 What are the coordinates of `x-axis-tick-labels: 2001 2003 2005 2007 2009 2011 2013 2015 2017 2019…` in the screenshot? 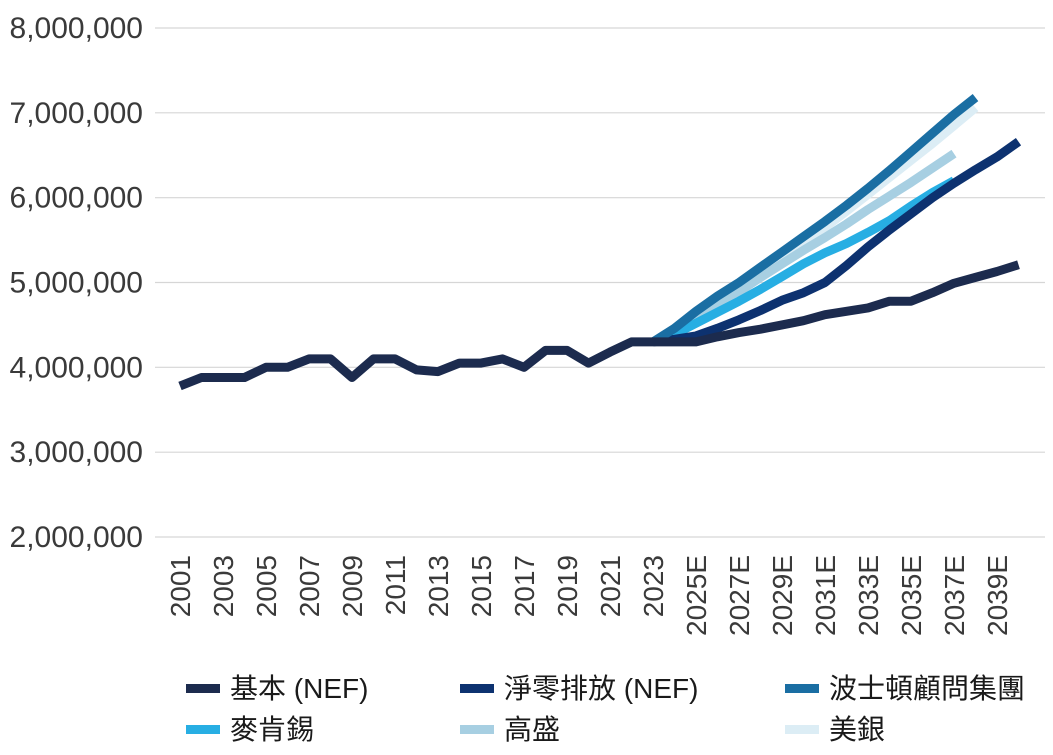 It's located at (589, 595).